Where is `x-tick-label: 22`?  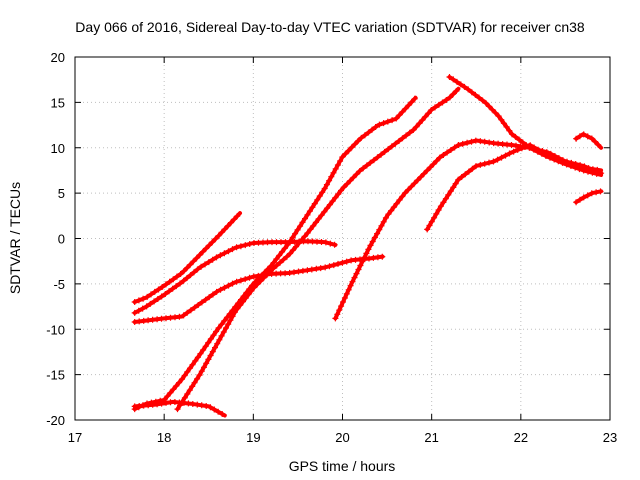
x-tick-label: 22 is located at coordinates (521, 437).